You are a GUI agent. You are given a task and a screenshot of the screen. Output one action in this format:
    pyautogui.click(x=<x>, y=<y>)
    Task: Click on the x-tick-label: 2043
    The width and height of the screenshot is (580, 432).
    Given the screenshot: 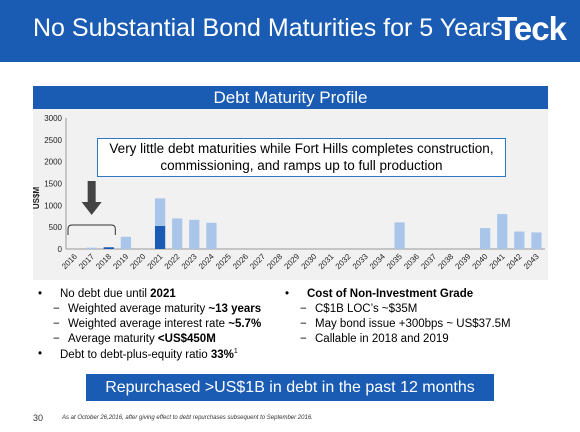 What is the action you would take?
    pyautogui.click(x=531, y=261)
    